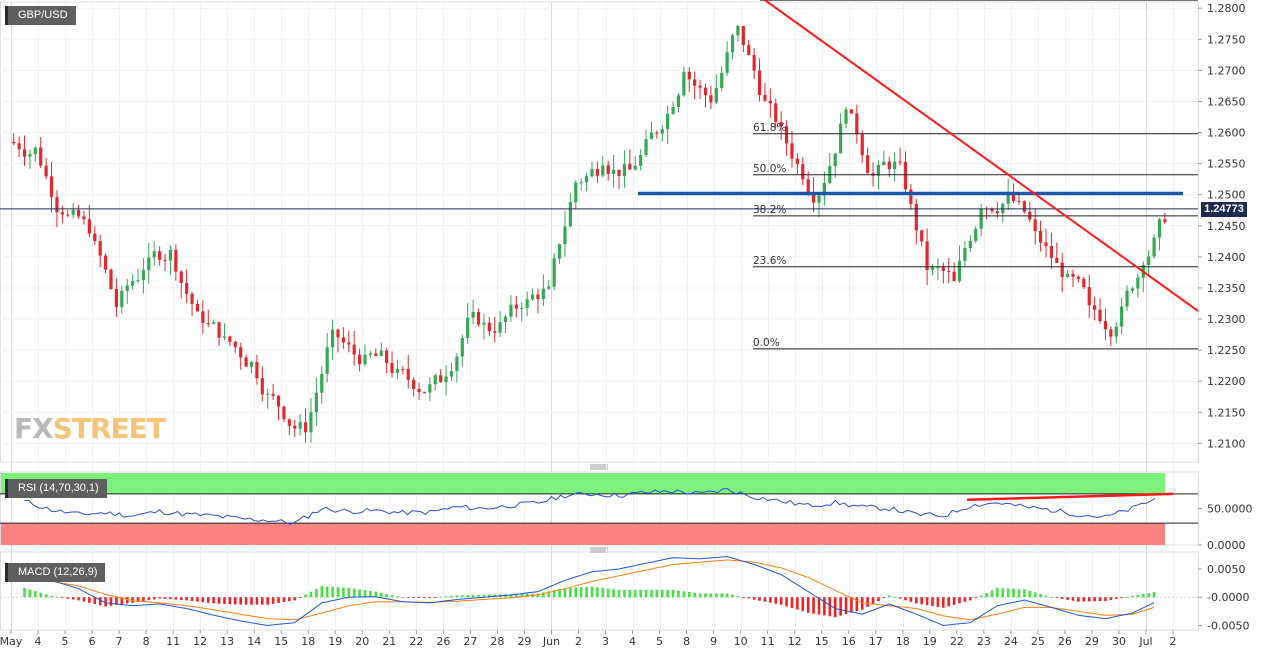 The width and height of the screenshot is (1269, 660). Describe the element at coordinates (40, 15) in the screenshot. I see `symbol-label: GBP/USD` at that location.